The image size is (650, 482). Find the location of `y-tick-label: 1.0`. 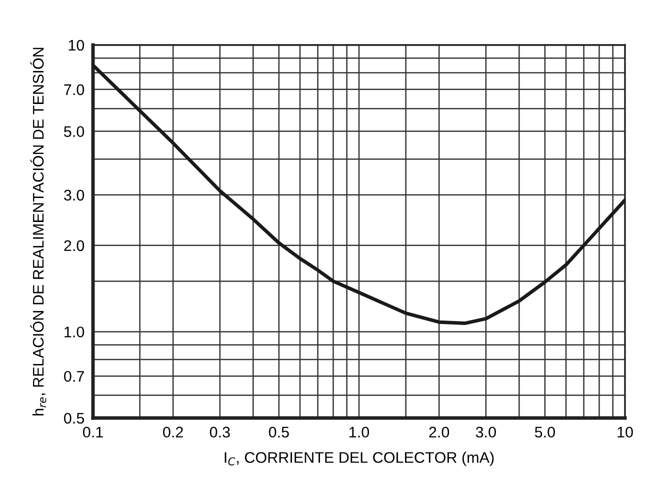

y-tick-label: 1.0 is located at coordinates (74, 332).